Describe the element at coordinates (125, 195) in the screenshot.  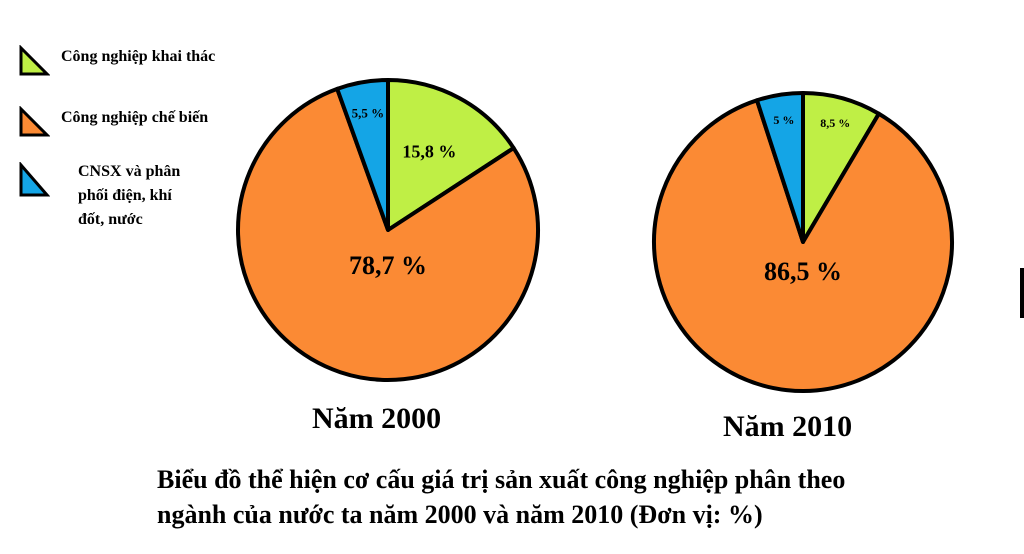
I see `legend-label-cnsx-line-2: phối điện, khí` at that location.